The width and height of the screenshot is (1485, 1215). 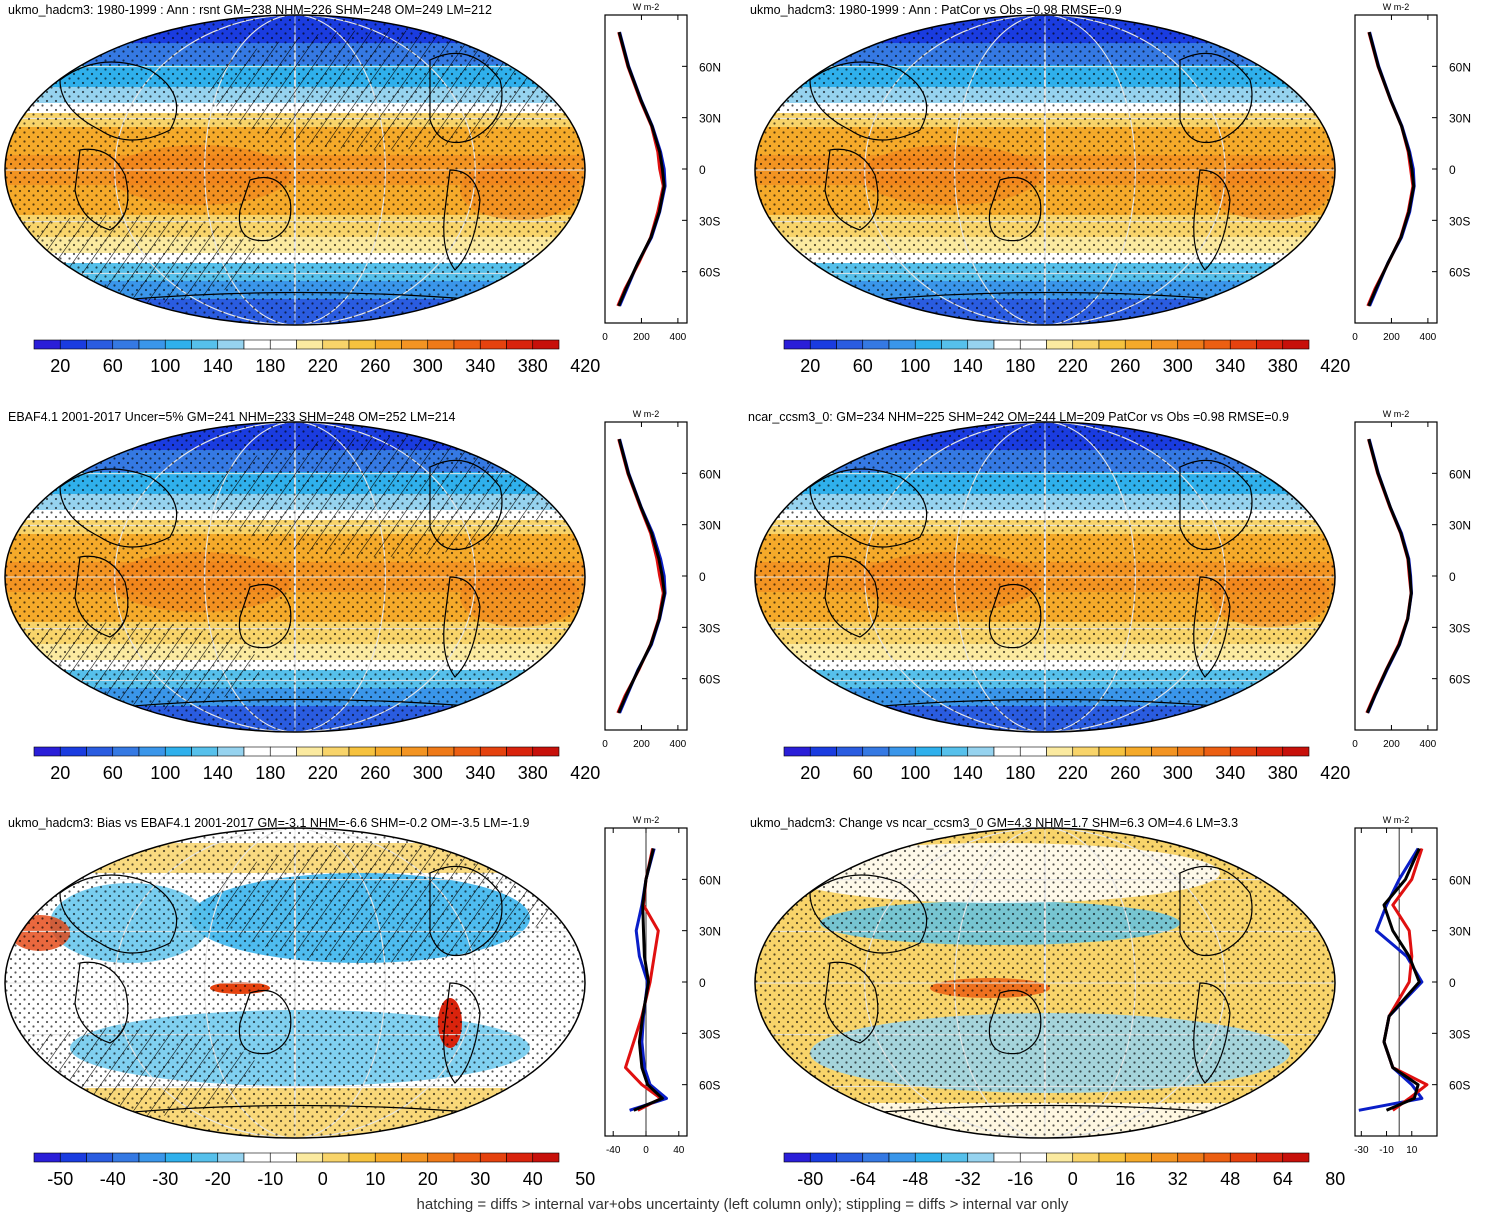 I want to click on profile-ytick-label: 0, so click(x=1452, y=170).